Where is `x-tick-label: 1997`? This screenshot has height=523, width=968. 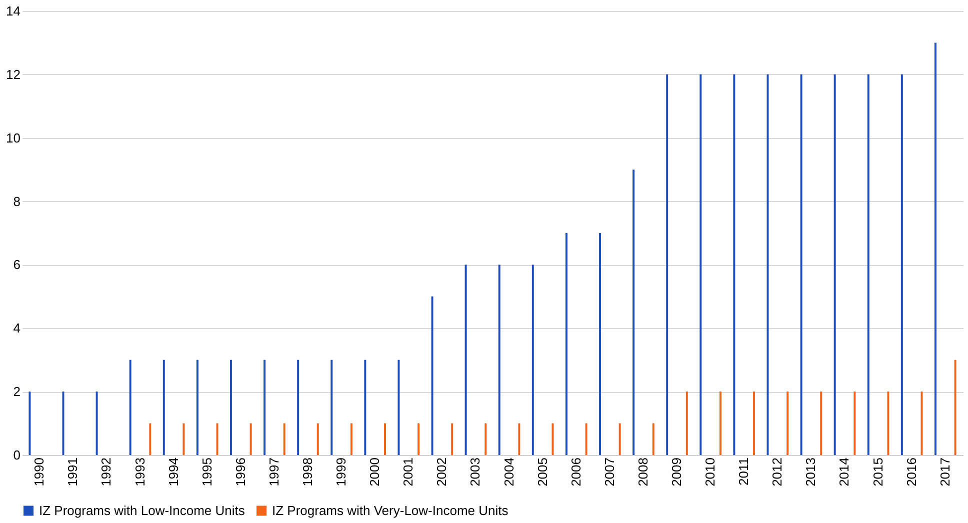
x-tick-label: 1997 is located at coordinates (274, 472).